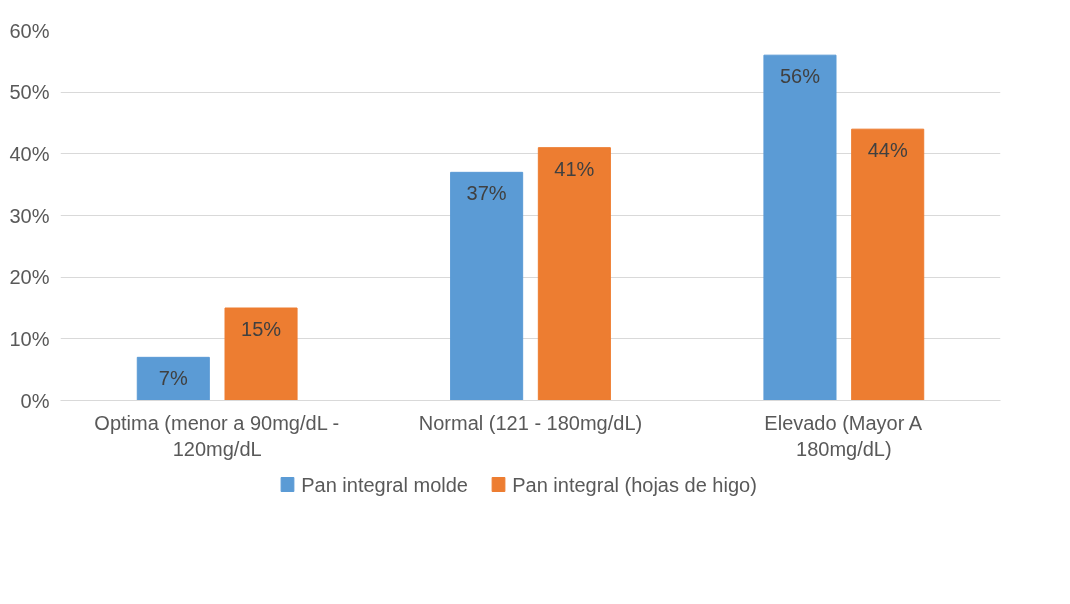 Image resolution: width=1070 pixels, height=604 pixels. What do you see at coordinates (29, 215) in the screenshot?
I see `y-tick-label: 30%` at bounding box center [29, 215].